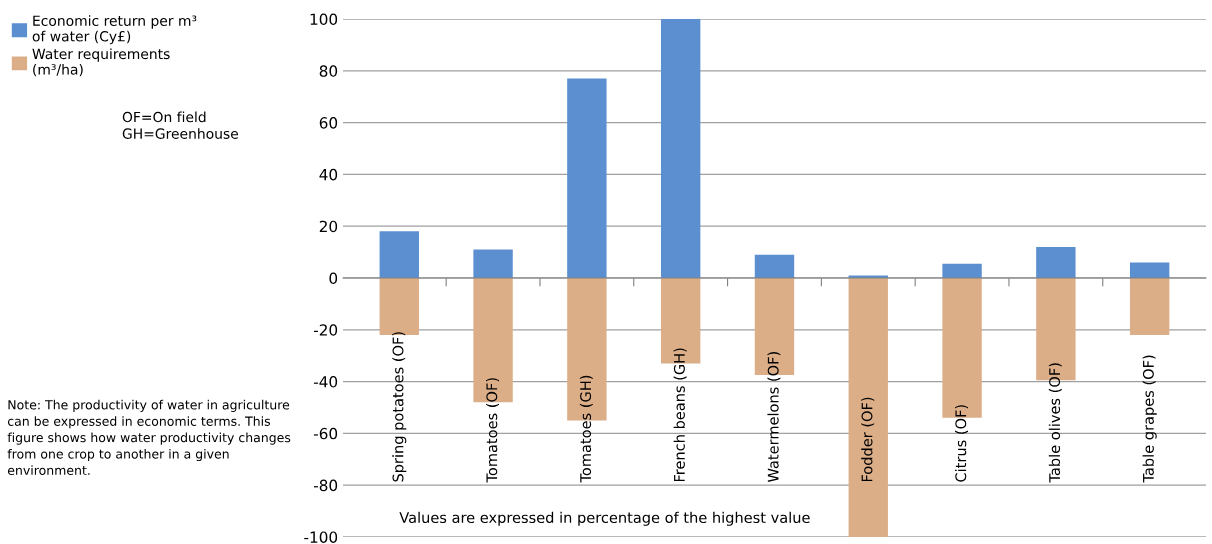 Image resolution: width=1212 pixels, height=544 pixels. I want to click on x-tick-label: Citrus (OF), so click(962, 443).